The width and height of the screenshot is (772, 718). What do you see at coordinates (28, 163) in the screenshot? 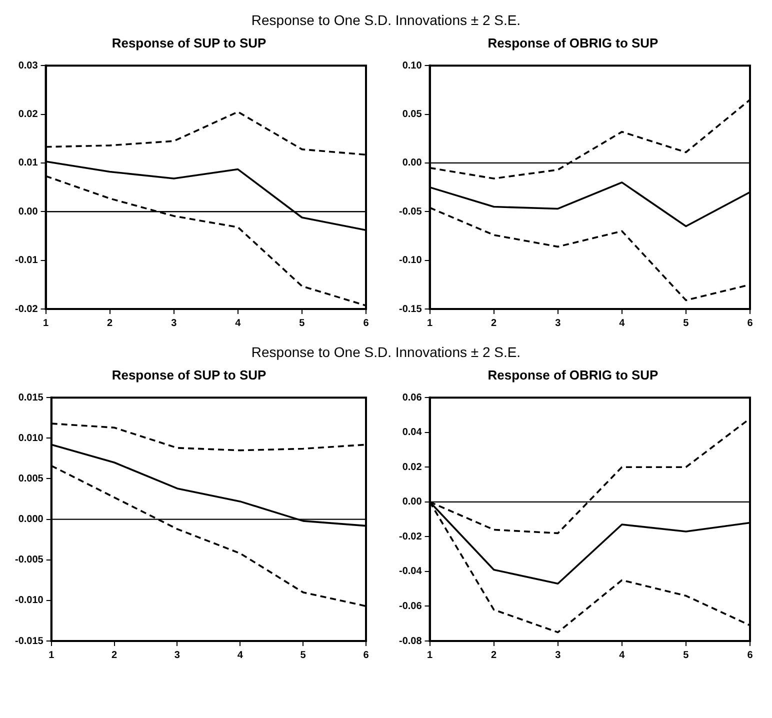
I see `y-tick-label: 0.01` at bounding box center [28, 163].